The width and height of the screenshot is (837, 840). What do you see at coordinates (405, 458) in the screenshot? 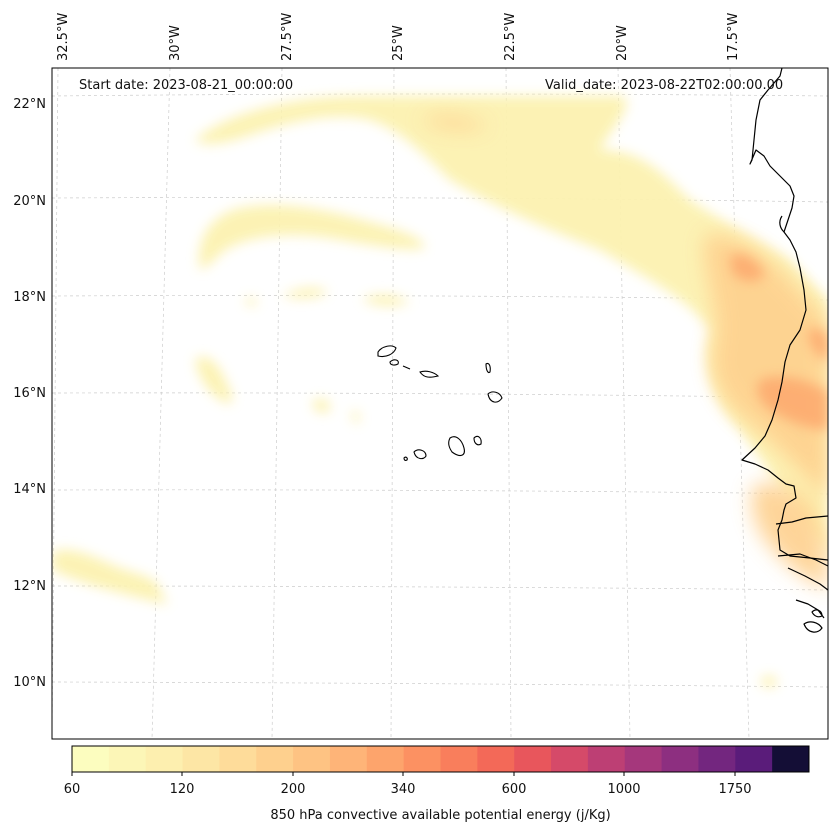
I see `island-brava` at bounding box center [405, 458].